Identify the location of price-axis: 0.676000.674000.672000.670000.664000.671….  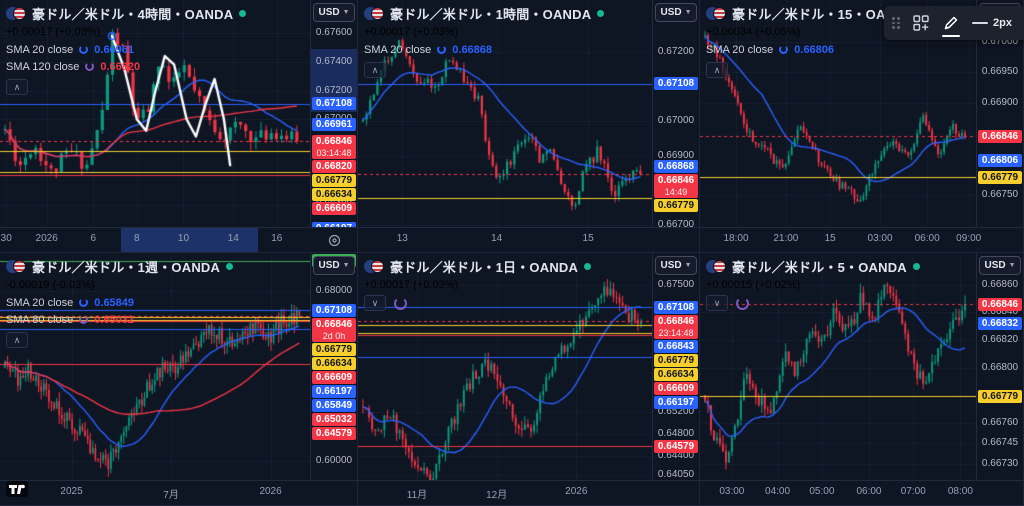
(333, 117).